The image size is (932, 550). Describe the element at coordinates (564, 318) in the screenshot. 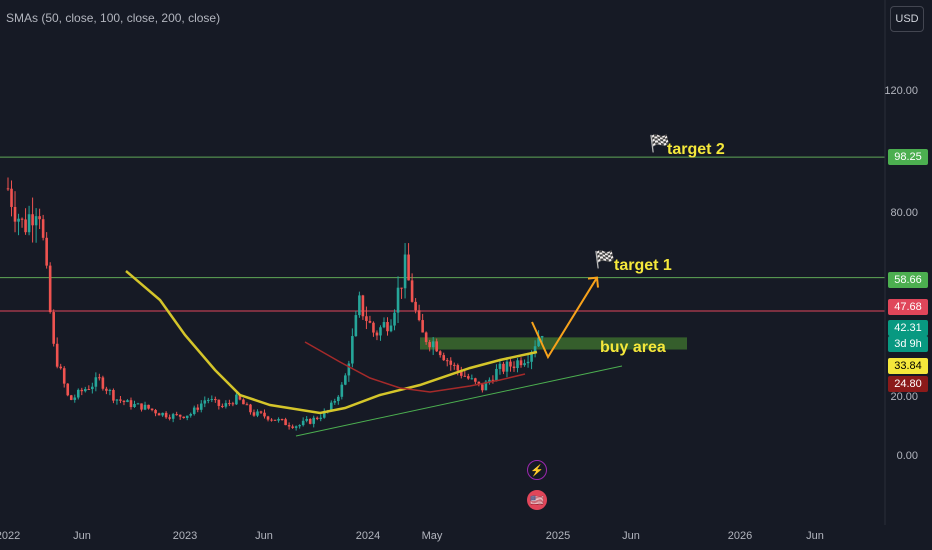

I see `projection-arrow-path` at that location.